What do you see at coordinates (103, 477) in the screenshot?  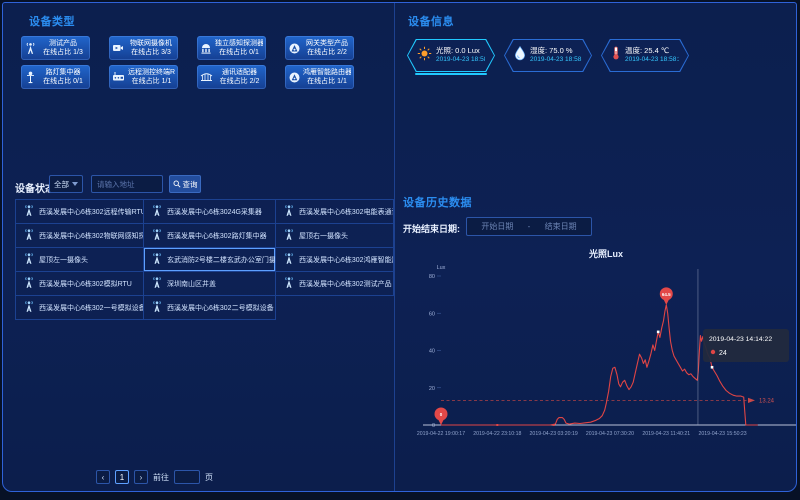 I see `prev-page-button: ‹` at bounding box center [103, 477].